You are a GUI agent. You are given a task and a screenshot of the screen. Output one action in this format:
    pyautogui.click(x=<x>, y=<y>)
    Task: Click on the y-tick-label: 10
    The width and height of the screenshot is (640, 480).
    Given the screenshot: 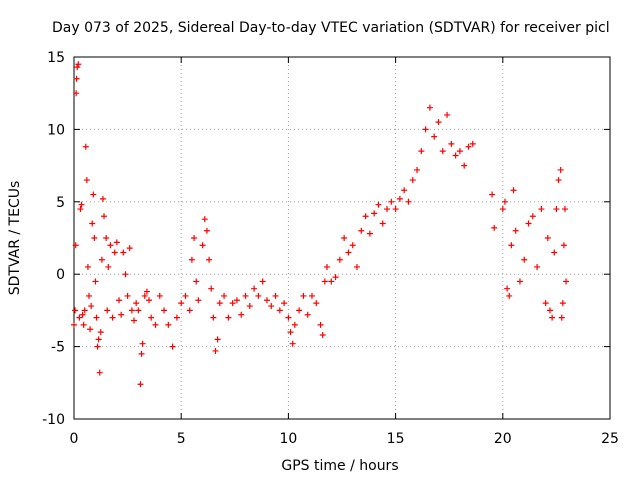 What is the action you would take?
    pyautogui.click(x=56, y=130)
    